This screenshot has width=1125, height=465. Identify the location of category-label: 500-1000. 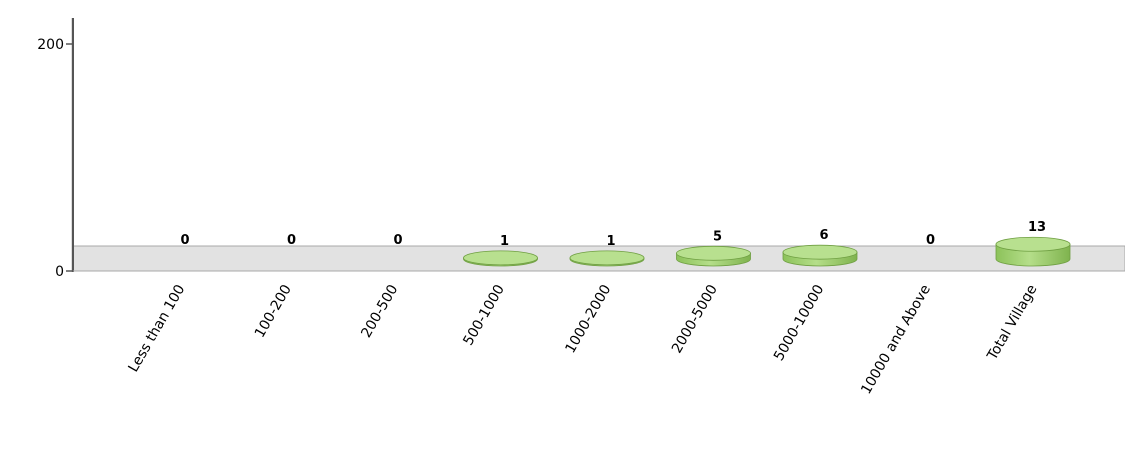
(484, 315).